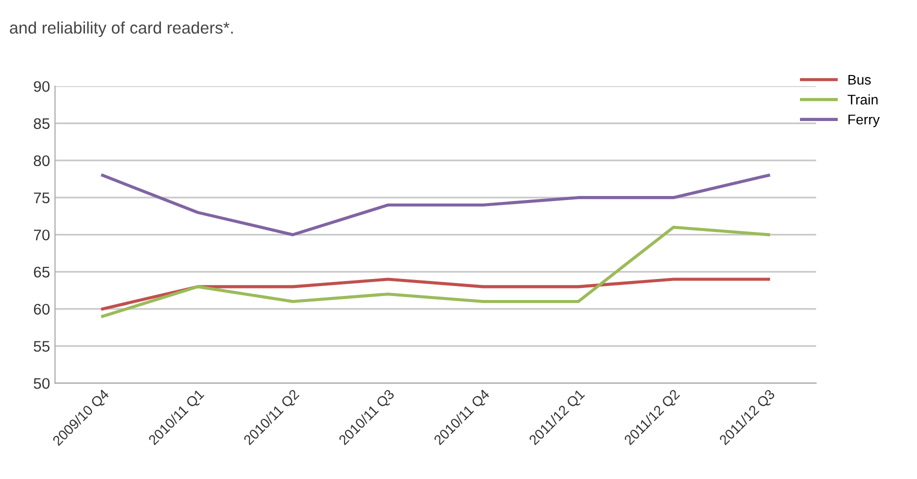  I want to click on chart-title: and reliability of card readers*., so click(121, 29).